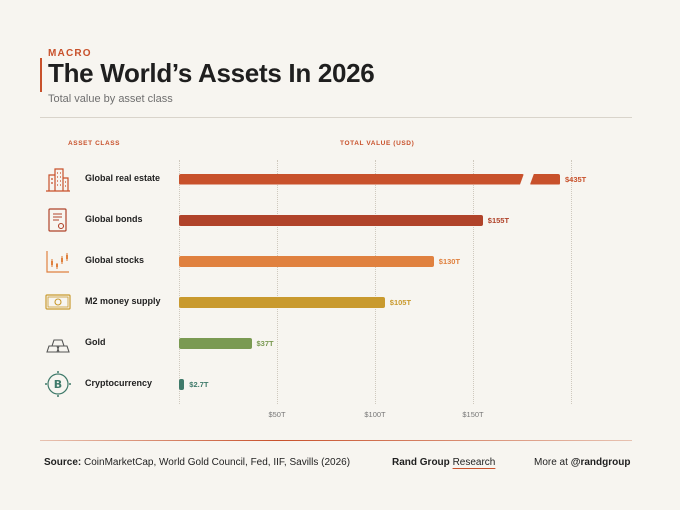 The width and height of the screenshot is (680, 510). What do you see at coordinates (58, 302) in the screenshot?
I see `banknote-icon` at bounding box center [58, 302].